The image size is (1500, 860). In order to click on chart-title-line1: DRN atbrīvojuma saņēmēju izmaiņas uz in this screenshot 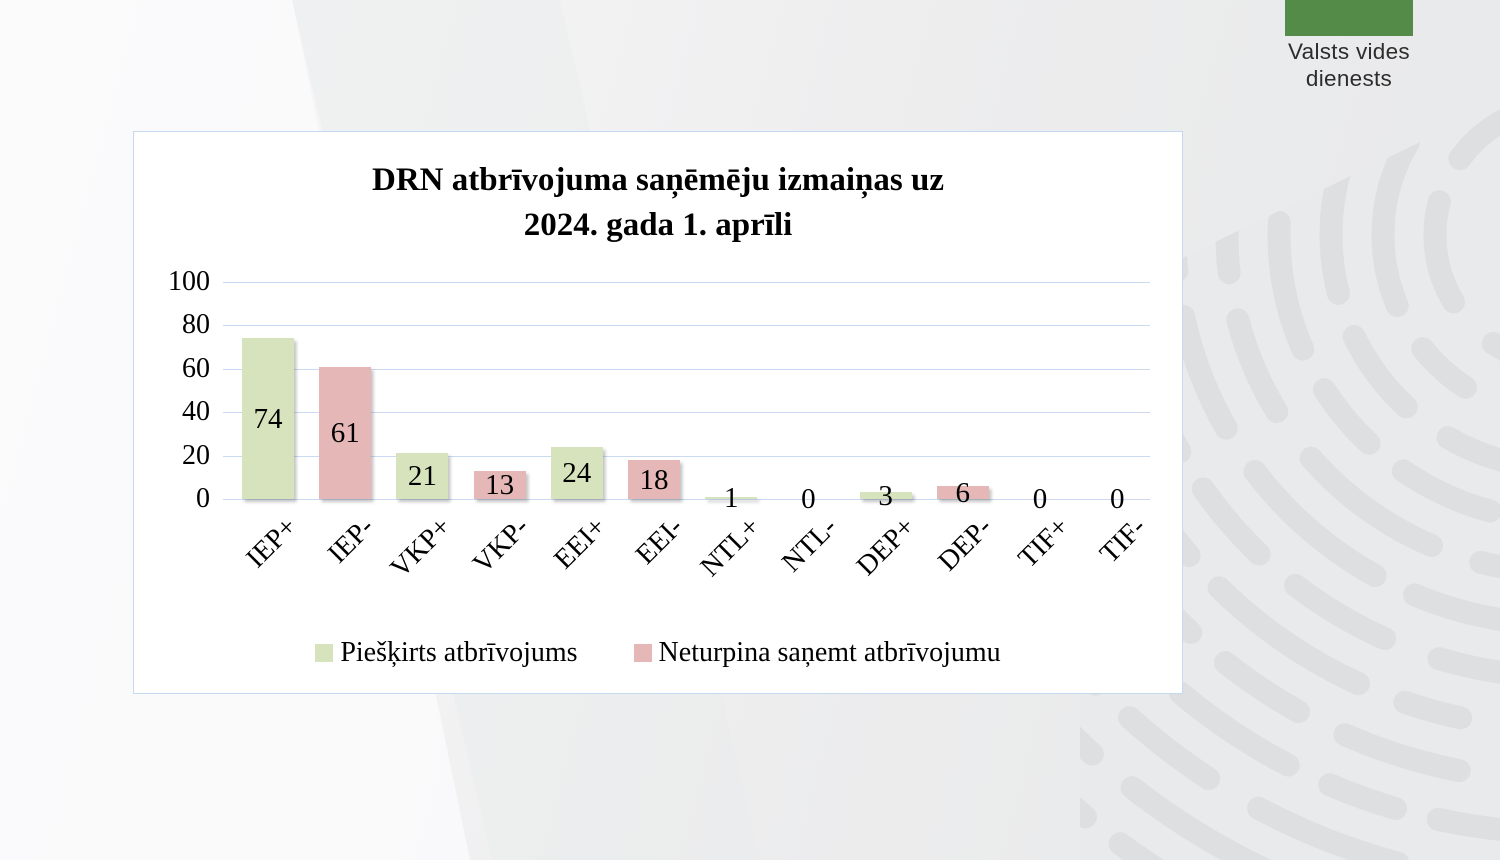, I will do `click(658, 180)`.